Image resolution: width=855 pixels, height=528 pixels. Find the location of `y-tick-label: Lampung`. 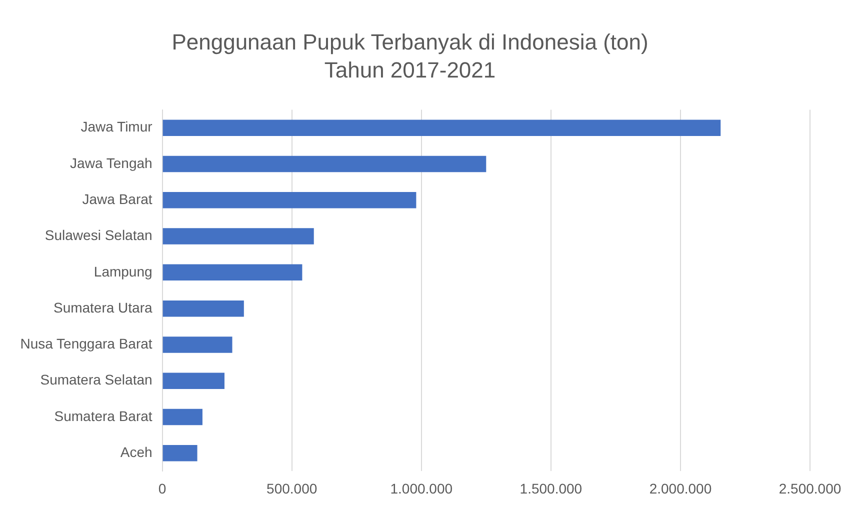

y-tick-label: Lampung is located at coordinates (123, 271).